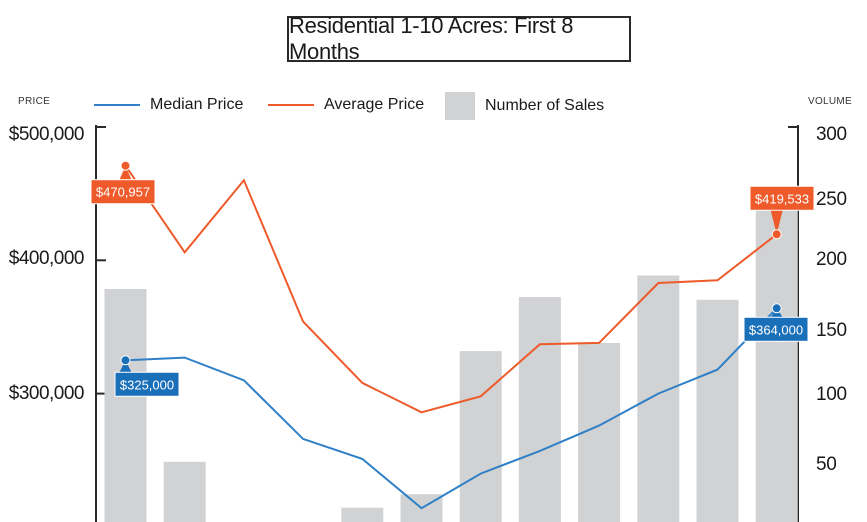  I want to click on callout-label: $419,533, so click(782, 198).